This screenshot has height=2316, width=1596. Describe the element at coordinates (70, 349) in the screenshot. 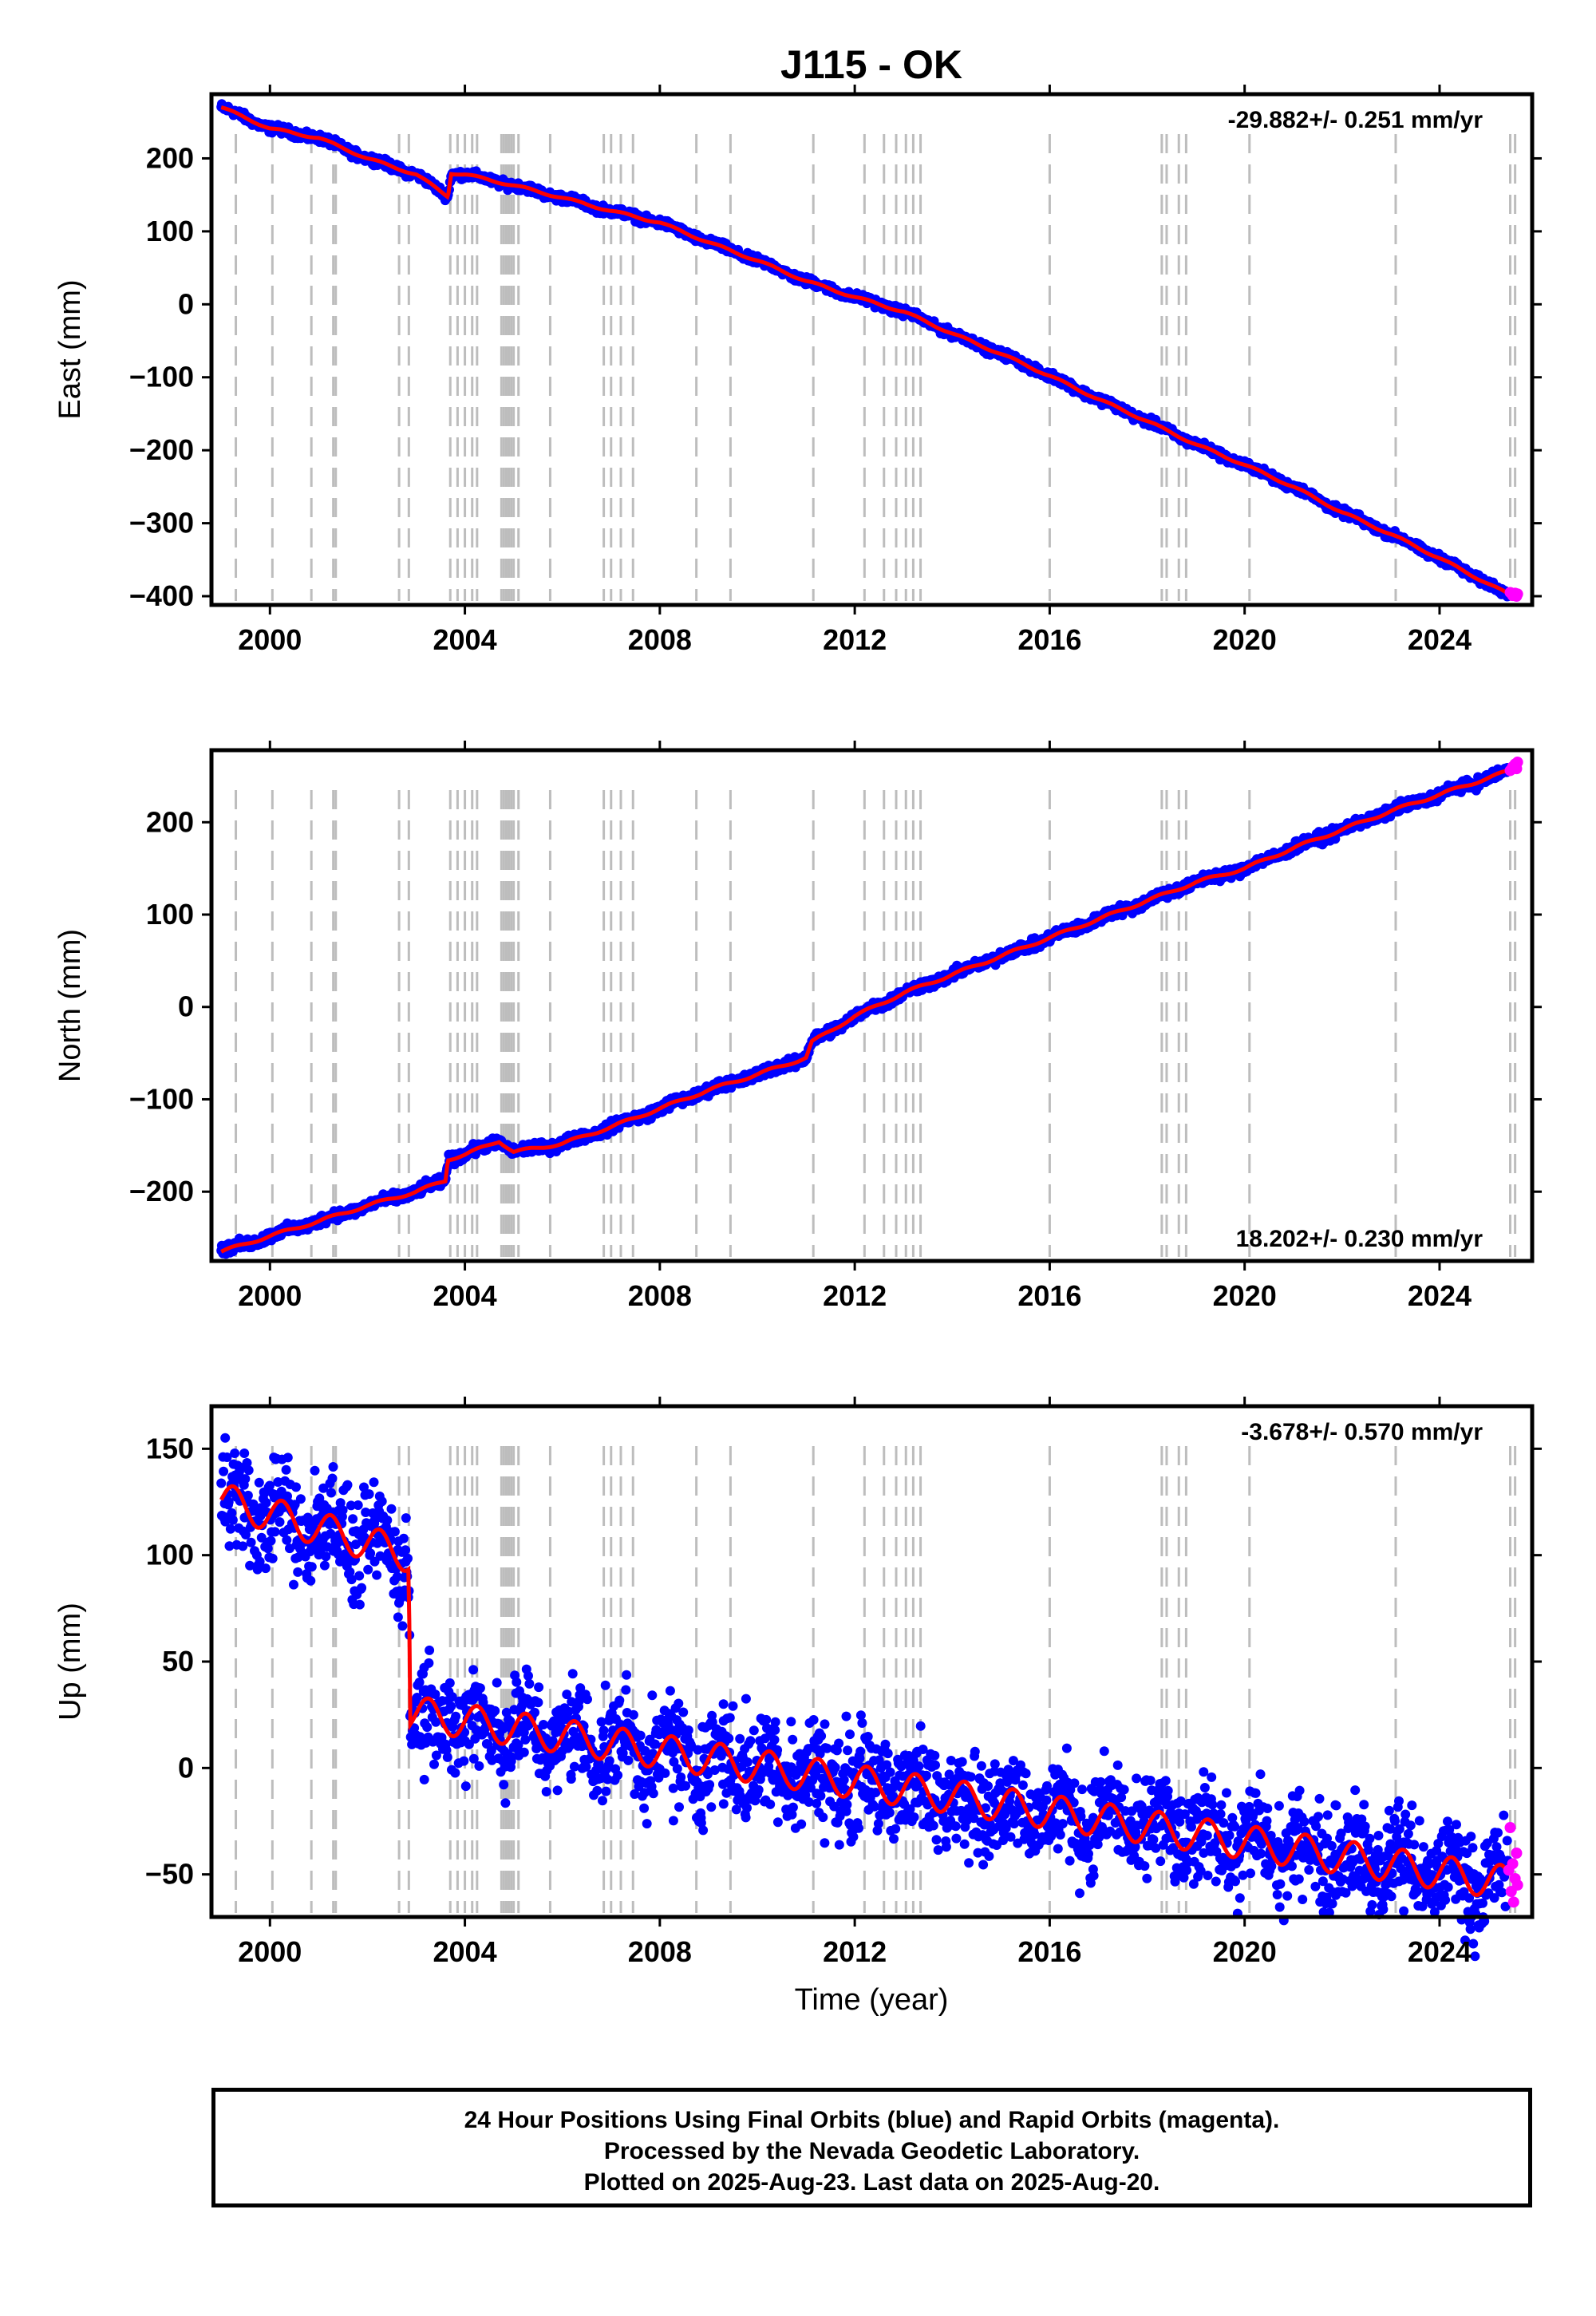

I see `y-axis-label-east: East (mm)` at that location.